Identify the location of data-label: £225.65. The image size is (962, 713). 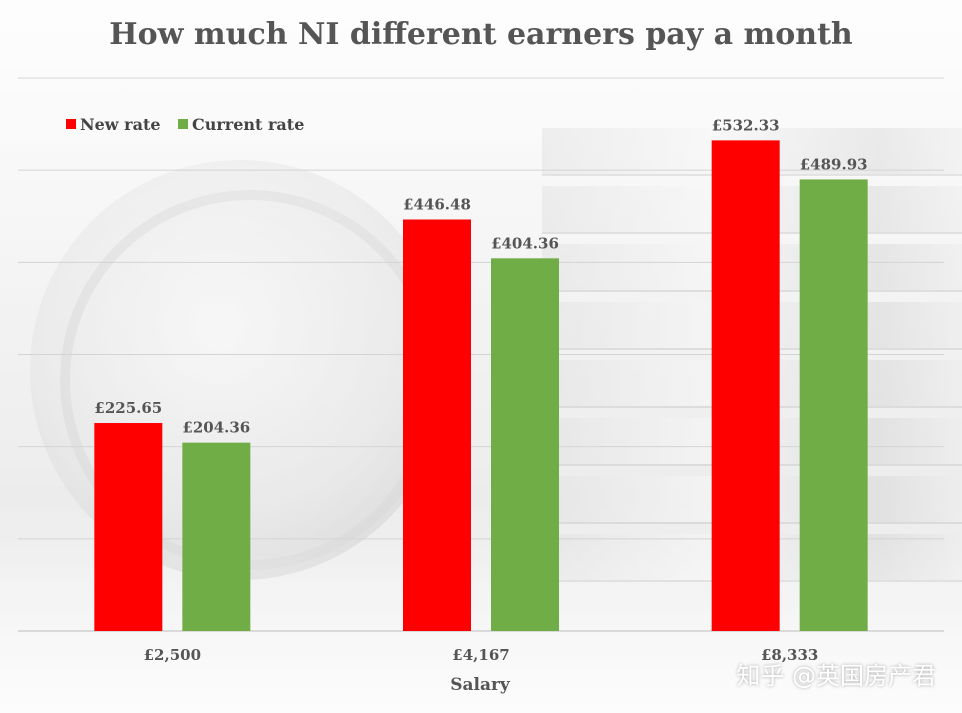
(128, 408).